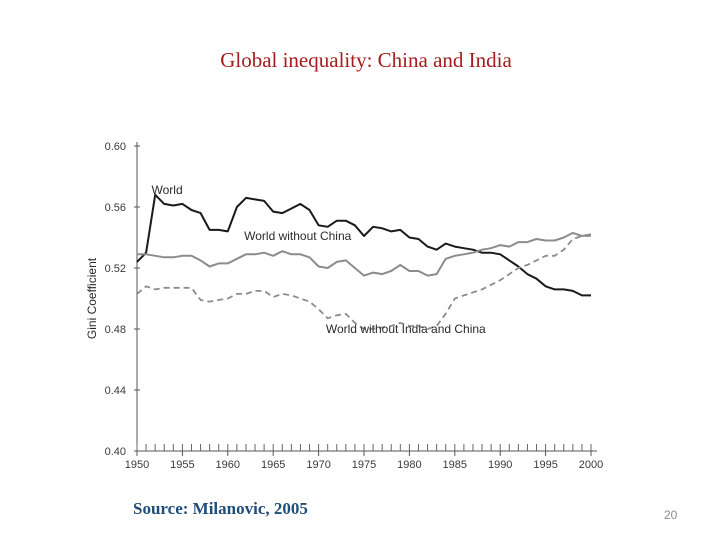 This screenshot has height=540, width=720. I want to click on x-tick-label: 1990, so click(500, 465).